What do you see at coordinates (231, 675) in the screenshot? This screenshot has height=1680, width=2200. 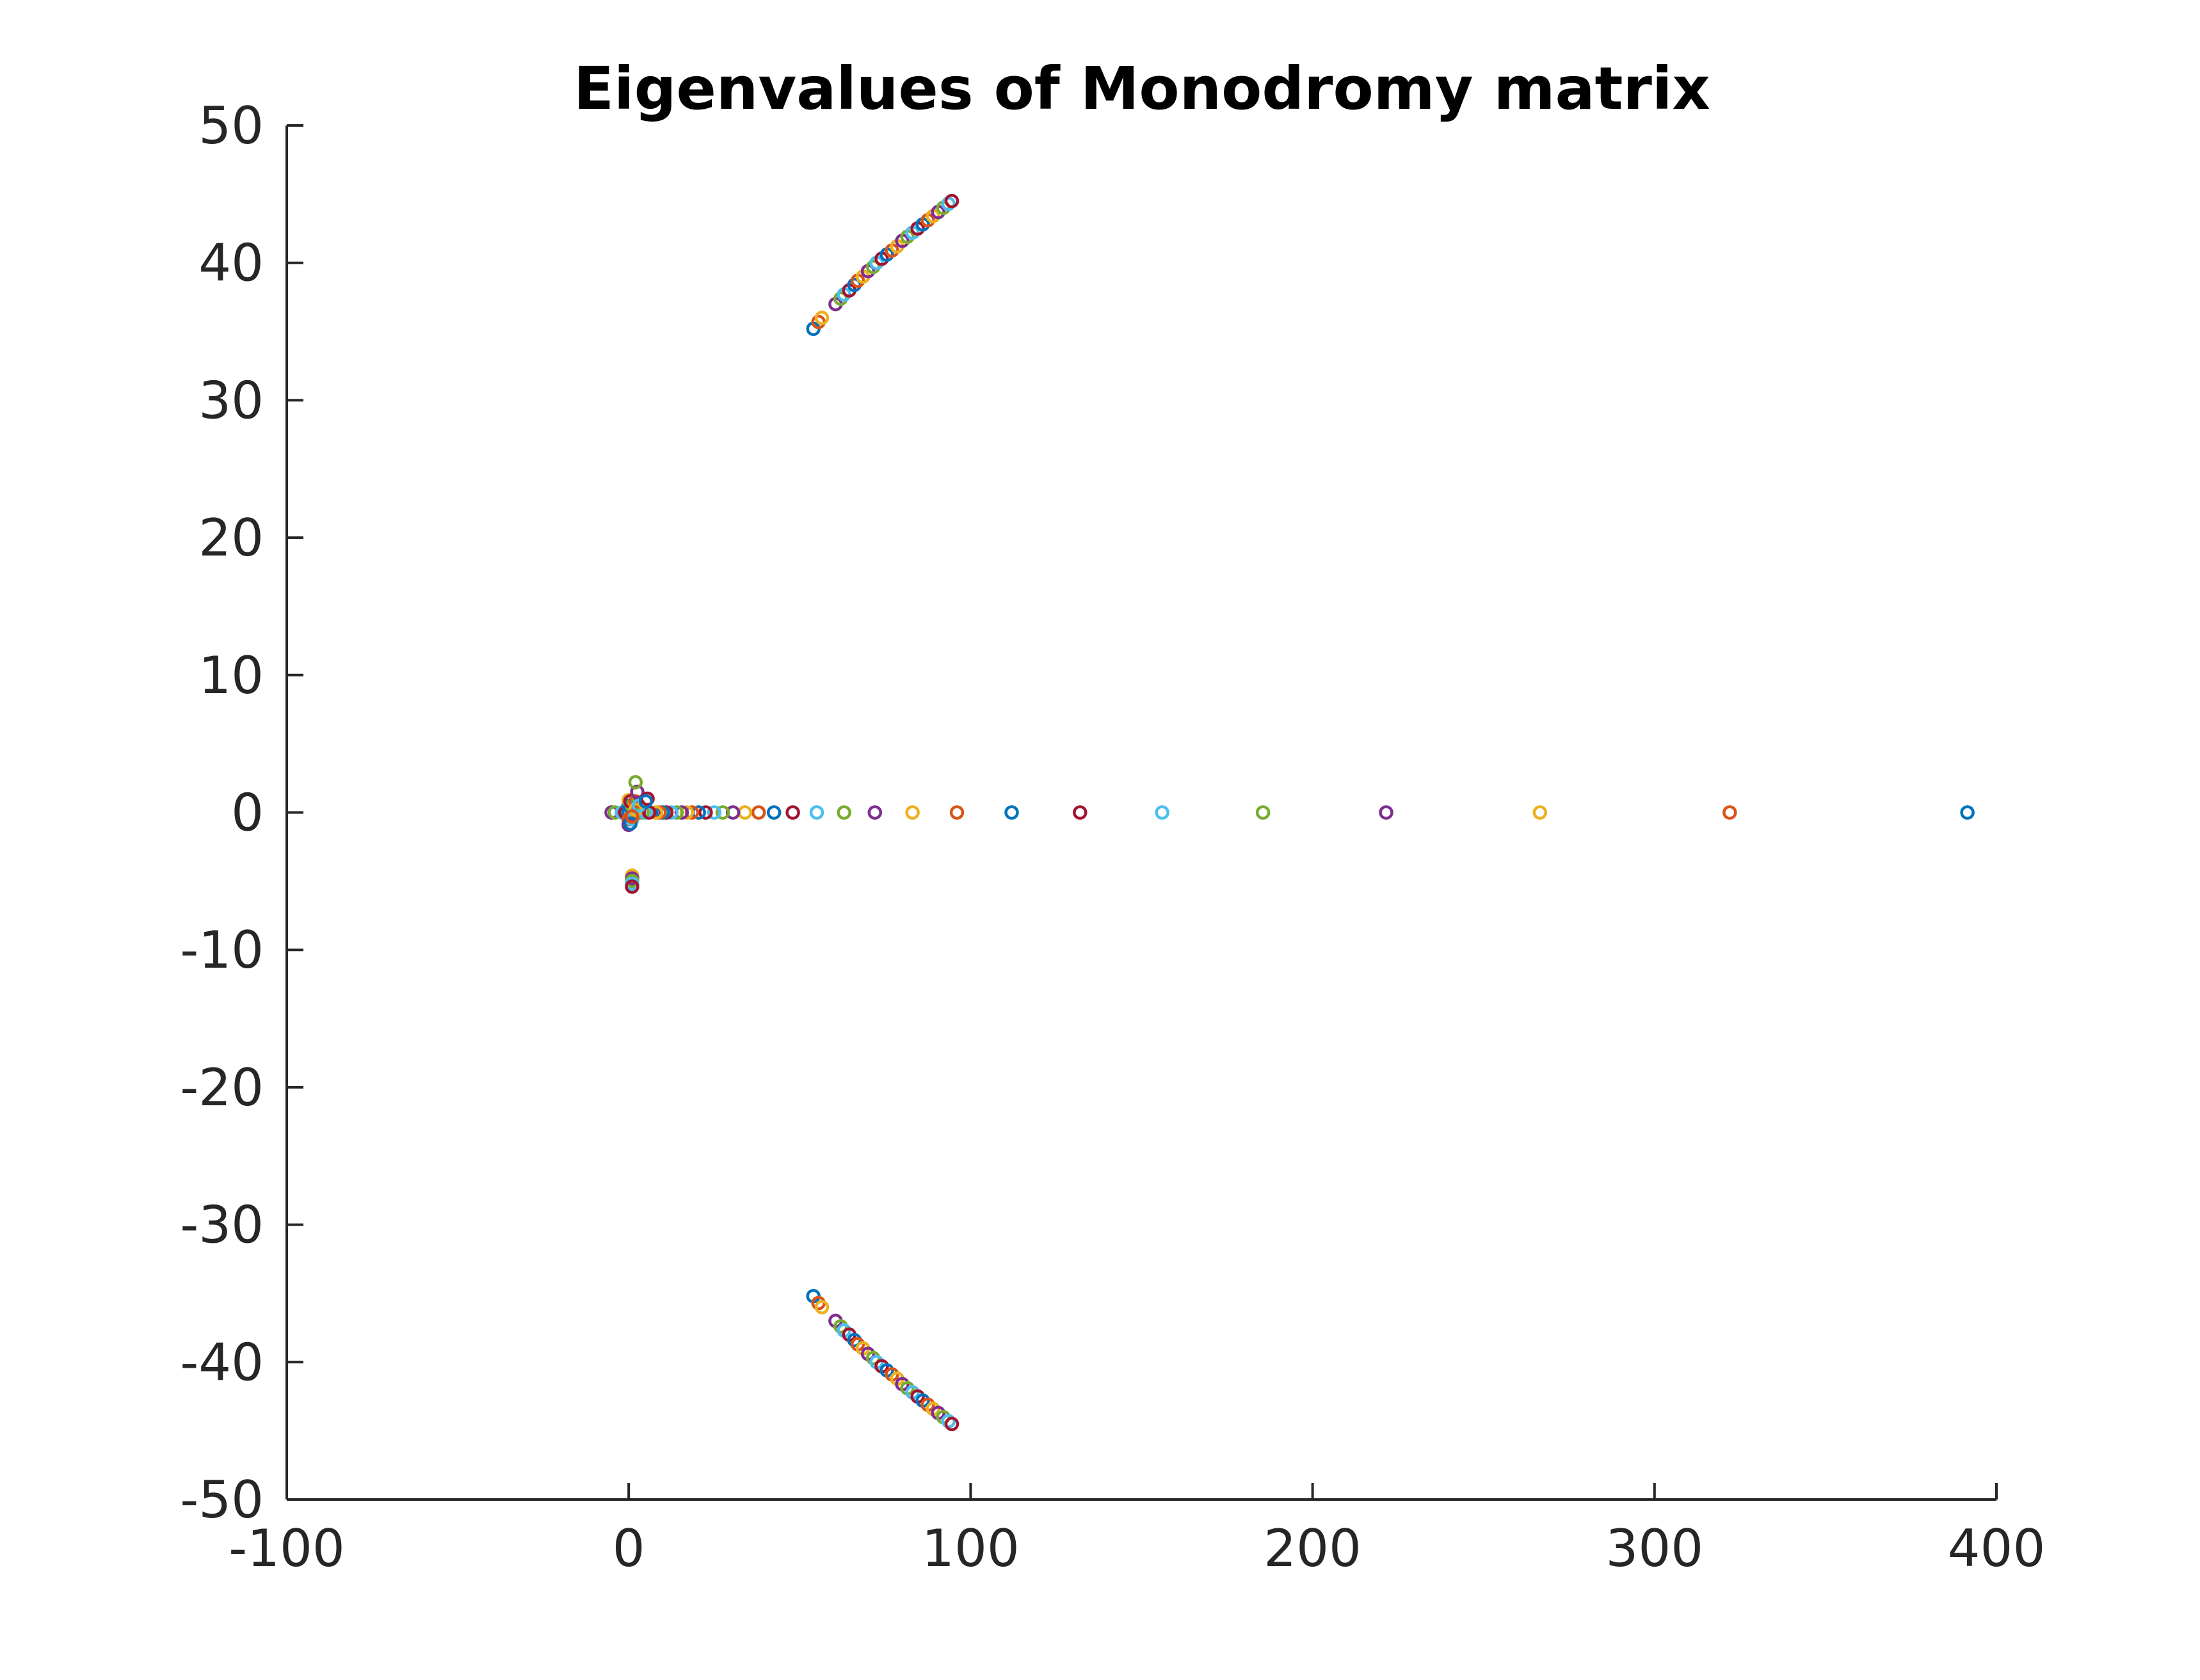 I see `y-tick-label: 10` at bounding box center [231, 675].